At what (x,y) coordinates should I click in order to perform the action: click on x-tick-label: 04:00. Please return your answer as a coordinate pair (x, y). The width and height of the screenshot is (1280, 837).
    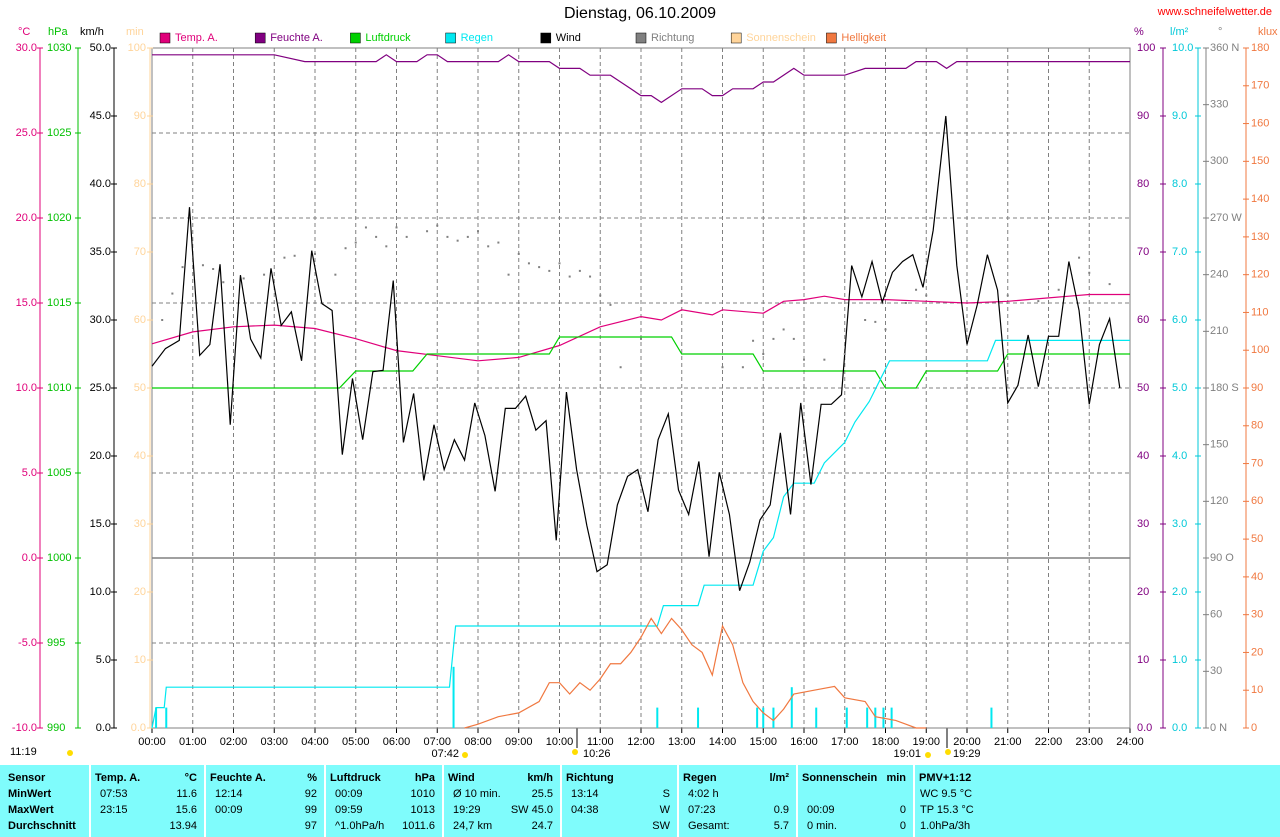
    Looking at the image, I should click on (315, 742).